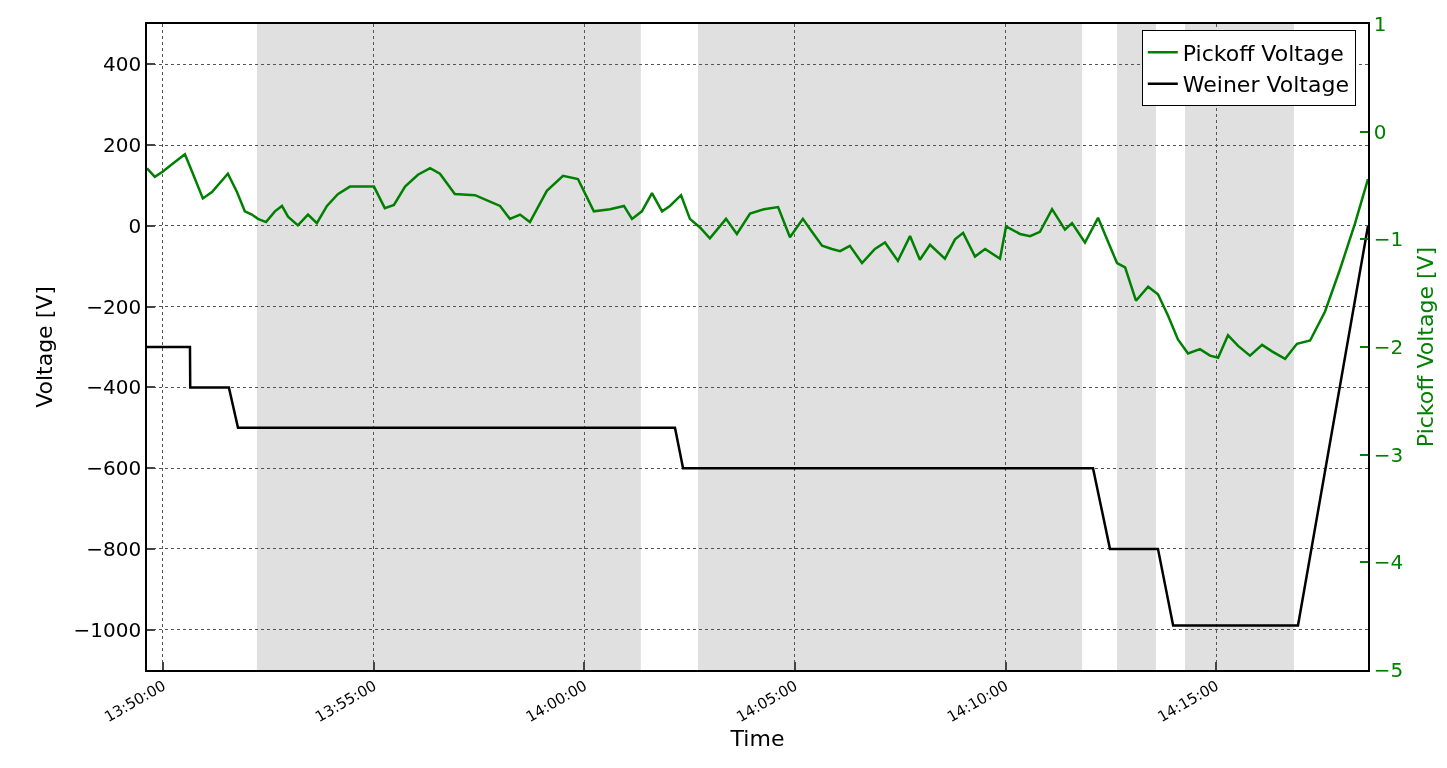  Describe the element at coordinates (1388, 347) in the screenshot. I see `y2-tick-label: −2` at that location.